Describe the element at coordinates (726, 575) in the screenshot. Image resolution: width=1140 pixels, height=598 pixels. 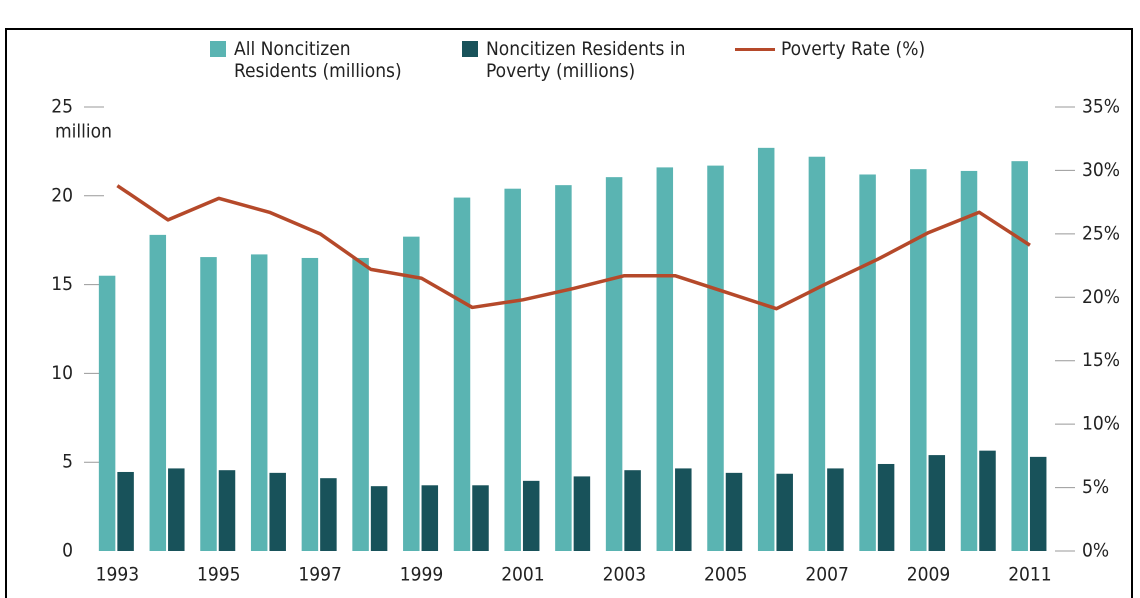
I see `x-tick-label: 2005` at that location.